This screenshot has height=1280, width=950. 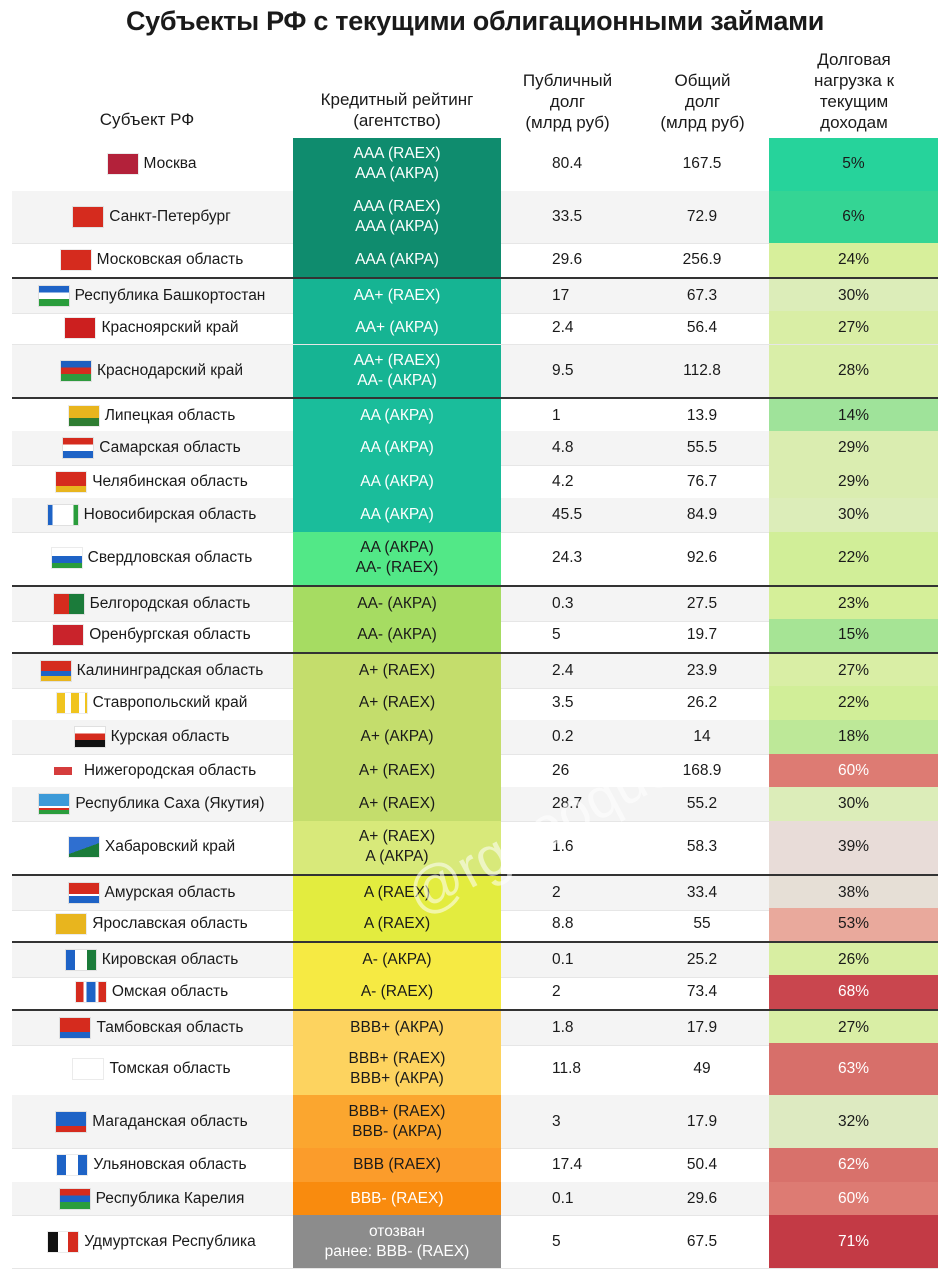 What do you see at coordinates (853, 371) in the screenshot?
I see `debt-load-value: 28%` at bounding box center [853, 371].